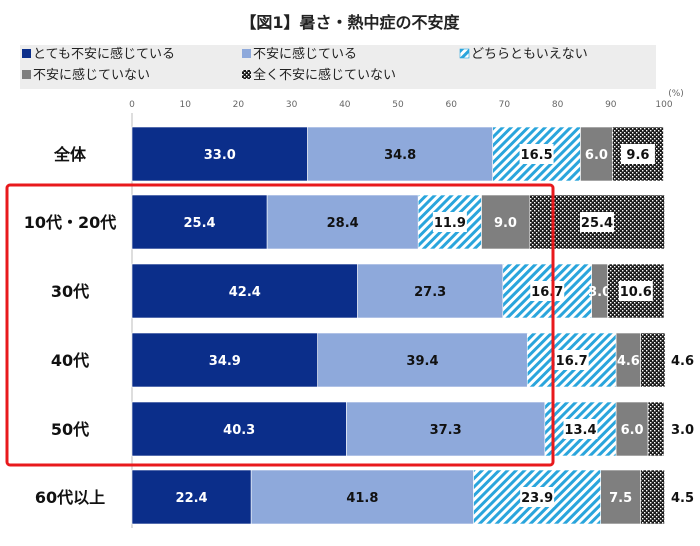 This screenshot has height=546, width=700. What do you see at coordinates (292, 105) in the screenshot?
I see `x-tick-label: 30` at bounding box center [292, 105].